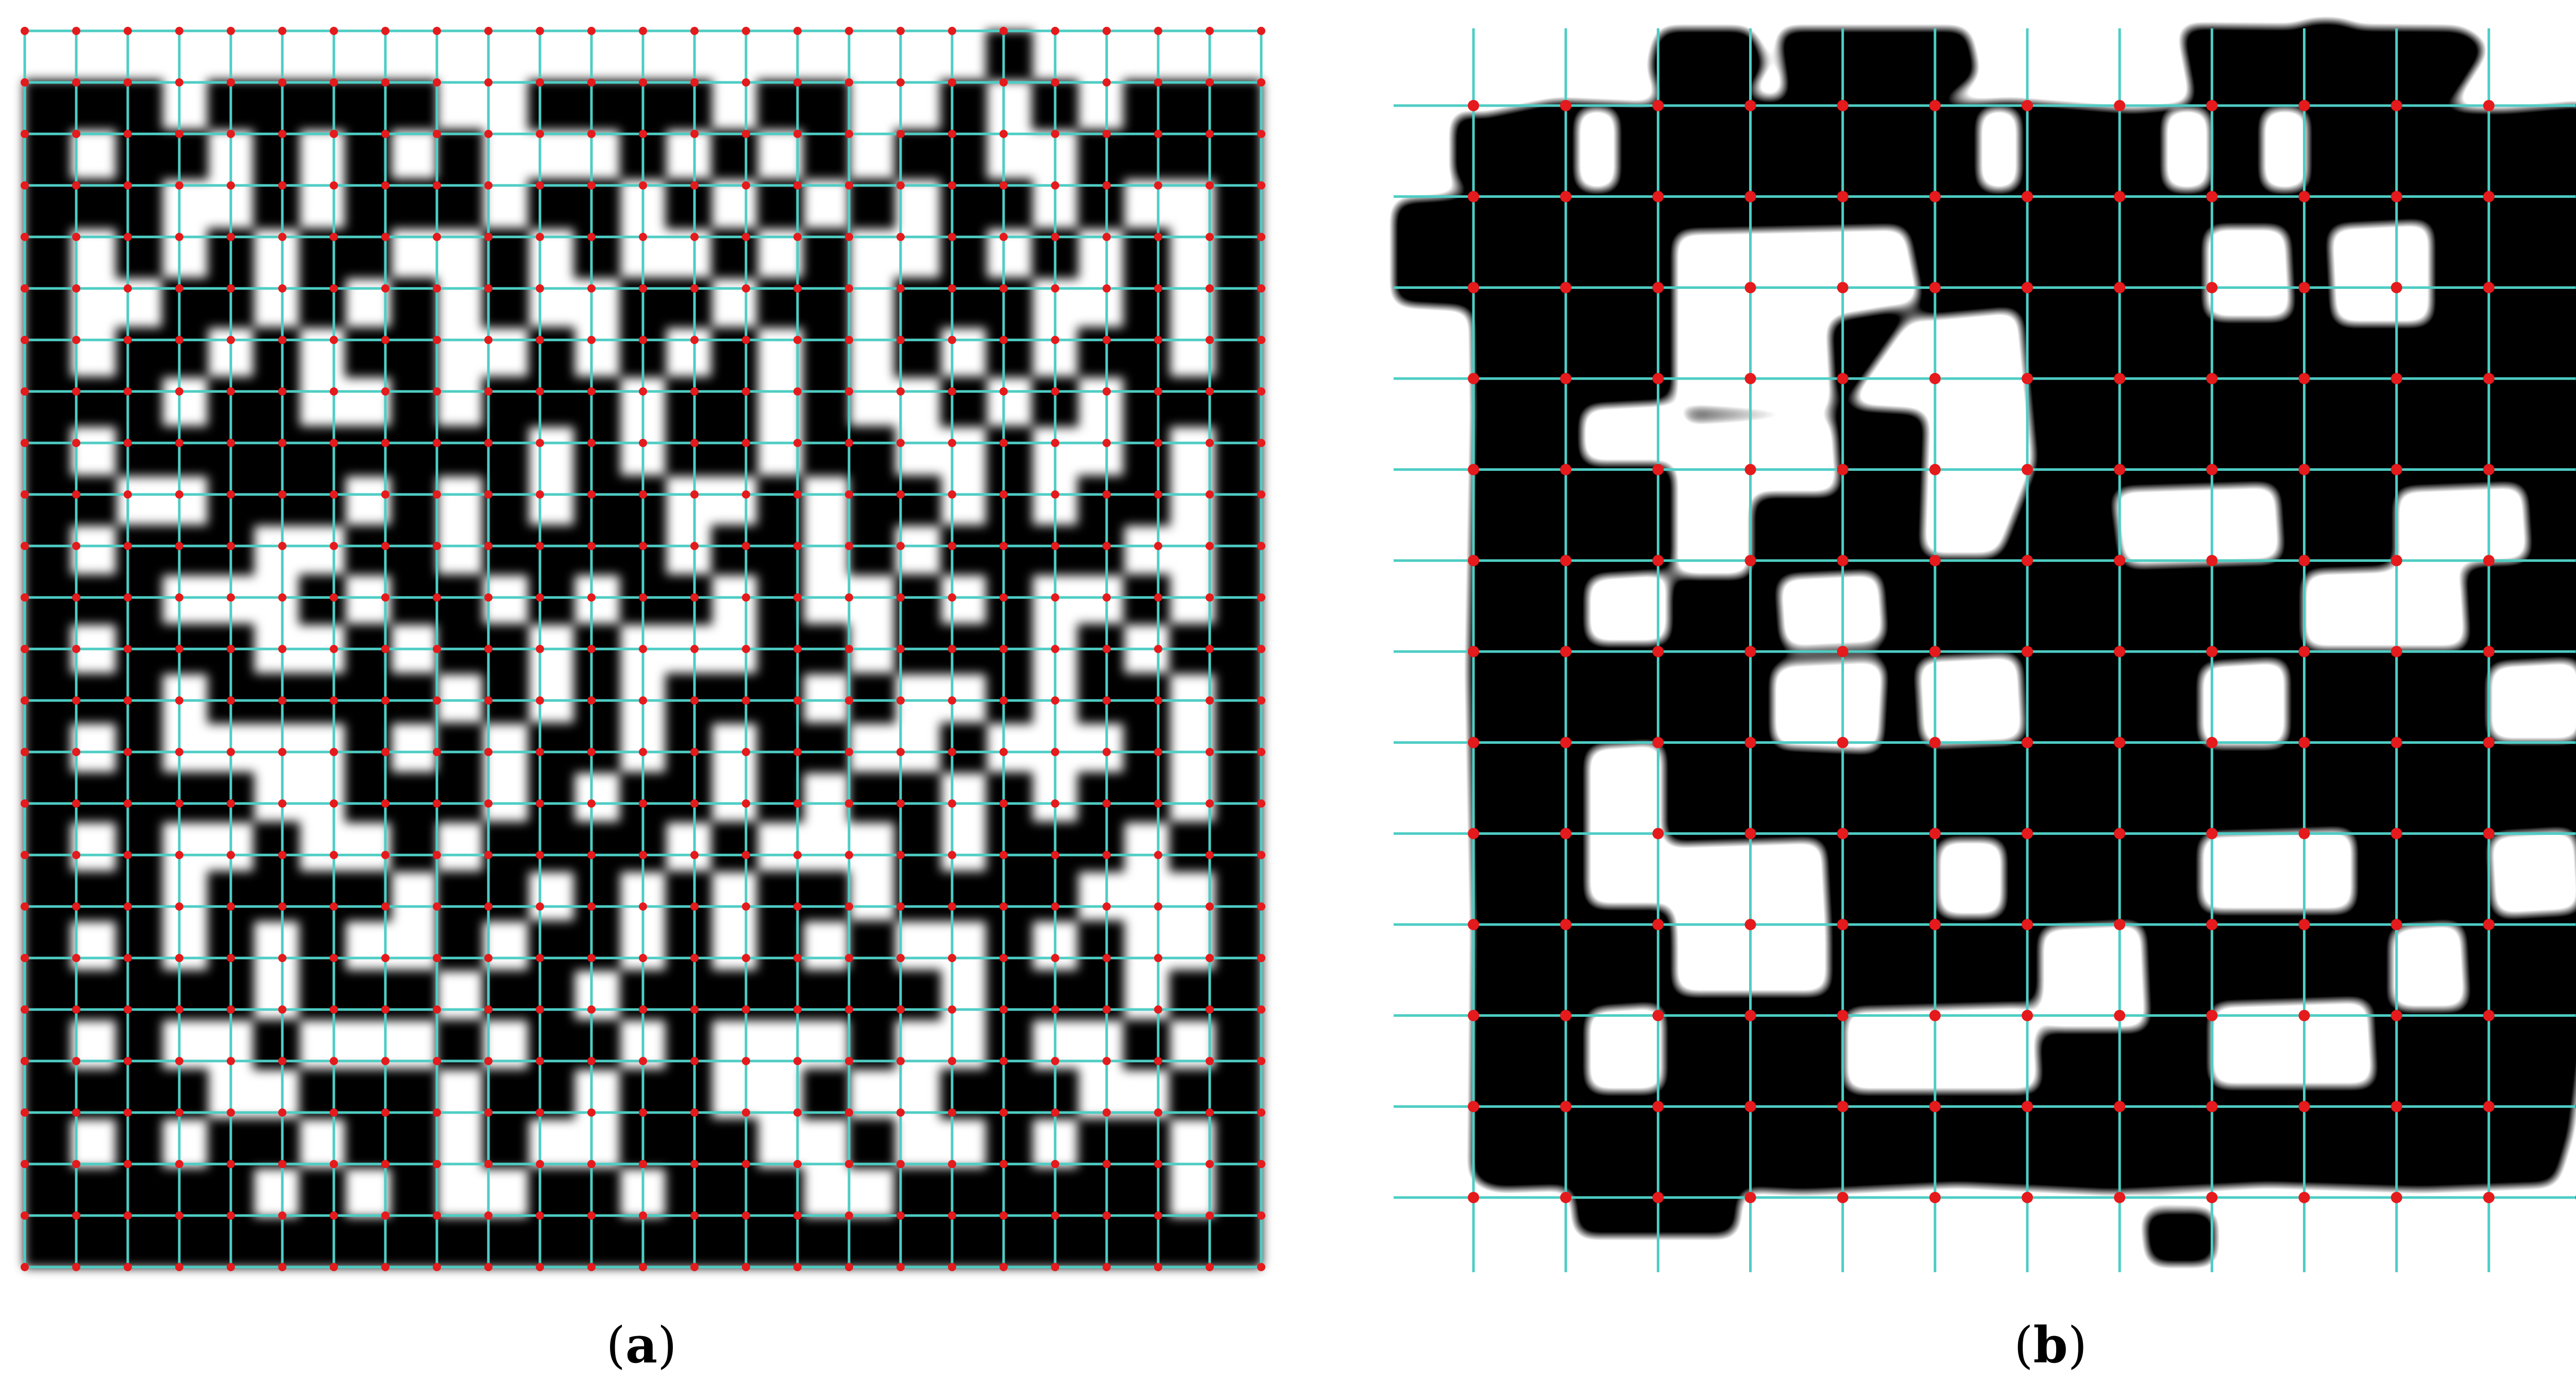 The image size is (2576, 1385). I want to click on panel-b-light-region, so click(1746, 886).